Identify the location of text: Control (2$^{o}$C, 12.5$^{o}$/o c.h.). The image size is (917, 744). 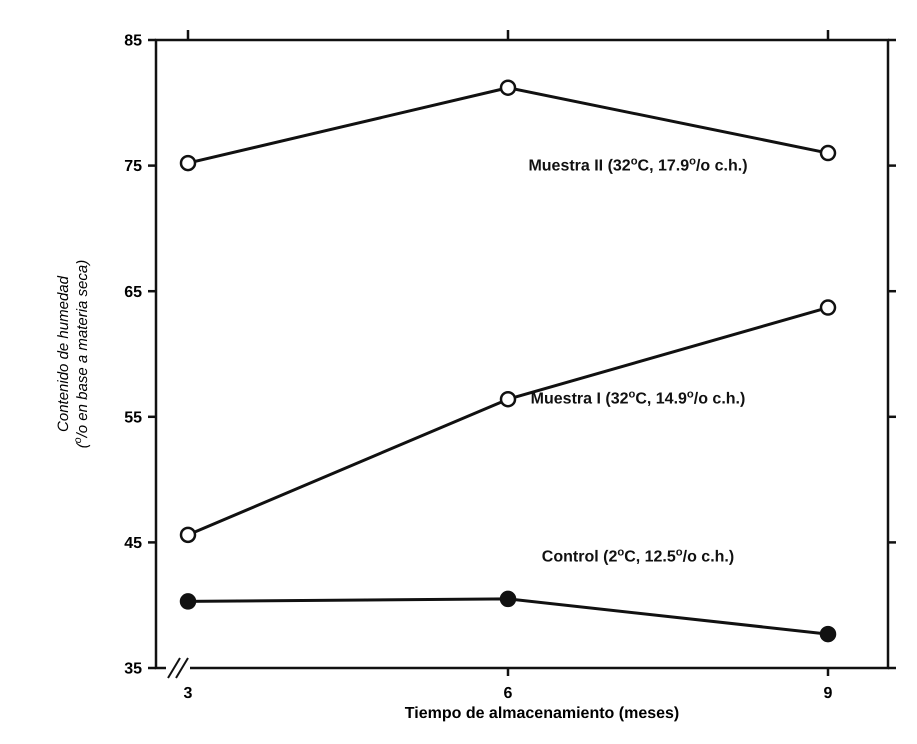
(638, 556).